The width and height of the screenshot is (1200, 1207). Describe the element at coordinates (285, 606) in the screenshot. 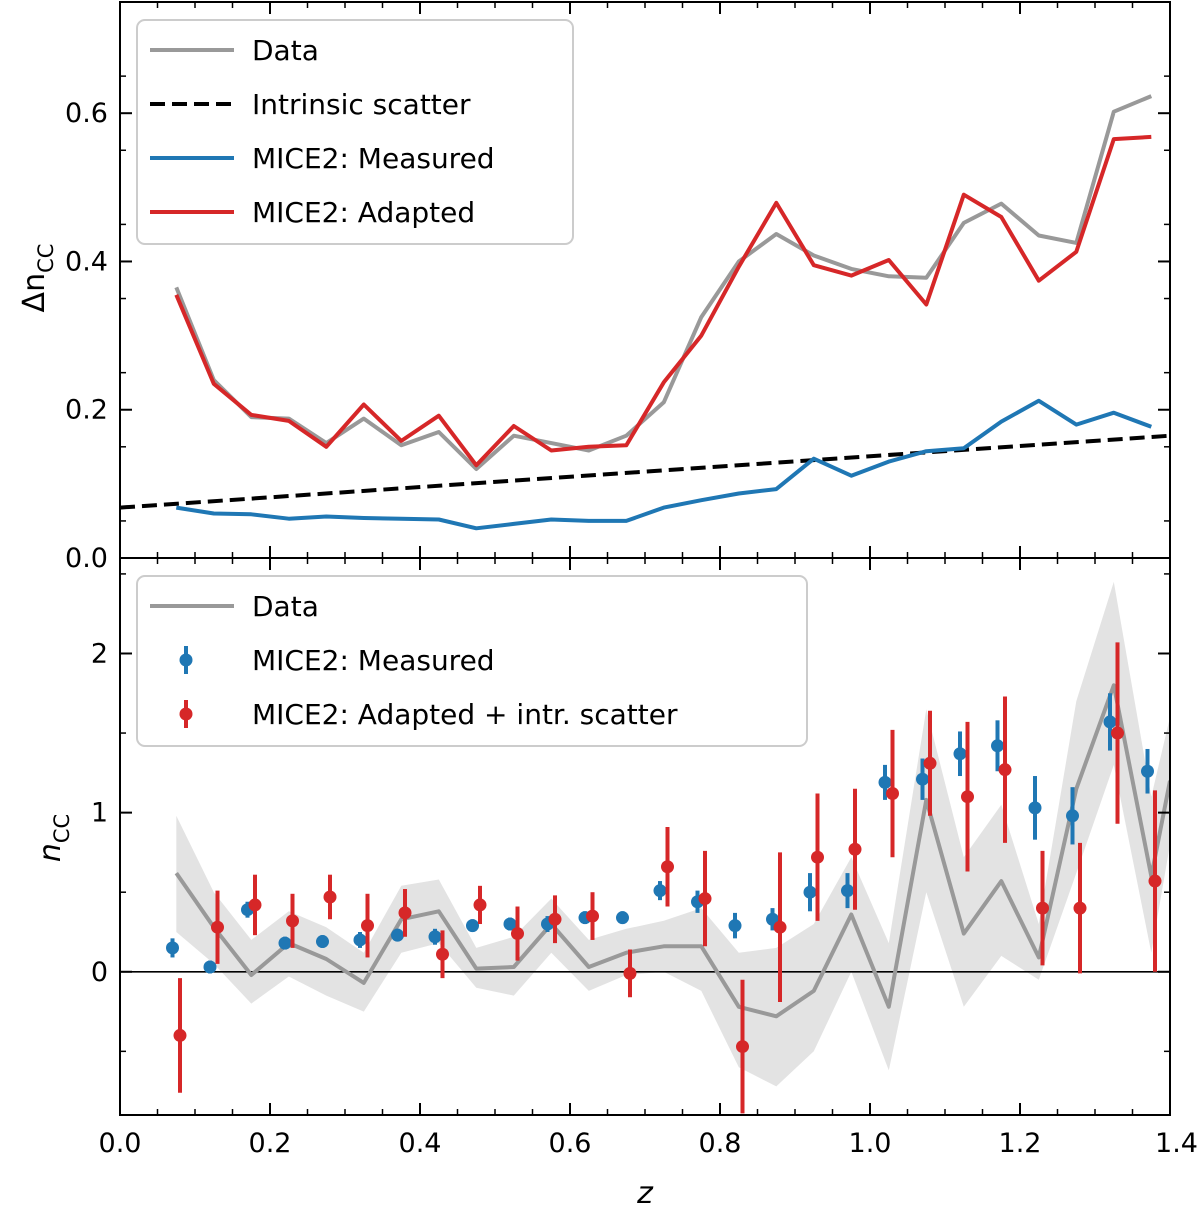

I see `legend2-data-label: Data` at that location.